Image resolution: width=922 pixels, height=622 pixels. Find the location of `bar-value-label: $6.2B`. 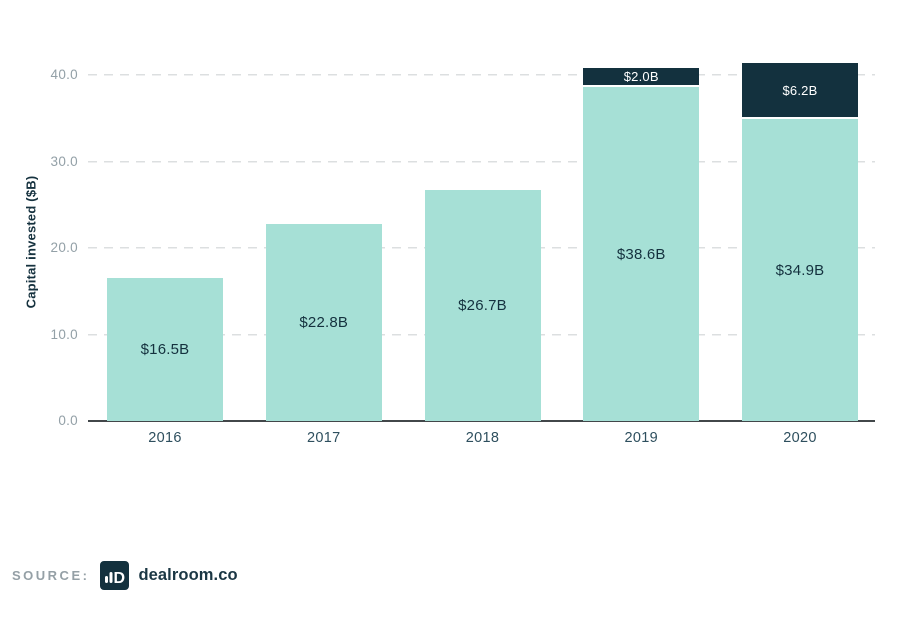

bar-value-label: $6.2B is located at coordinates (800, 90).